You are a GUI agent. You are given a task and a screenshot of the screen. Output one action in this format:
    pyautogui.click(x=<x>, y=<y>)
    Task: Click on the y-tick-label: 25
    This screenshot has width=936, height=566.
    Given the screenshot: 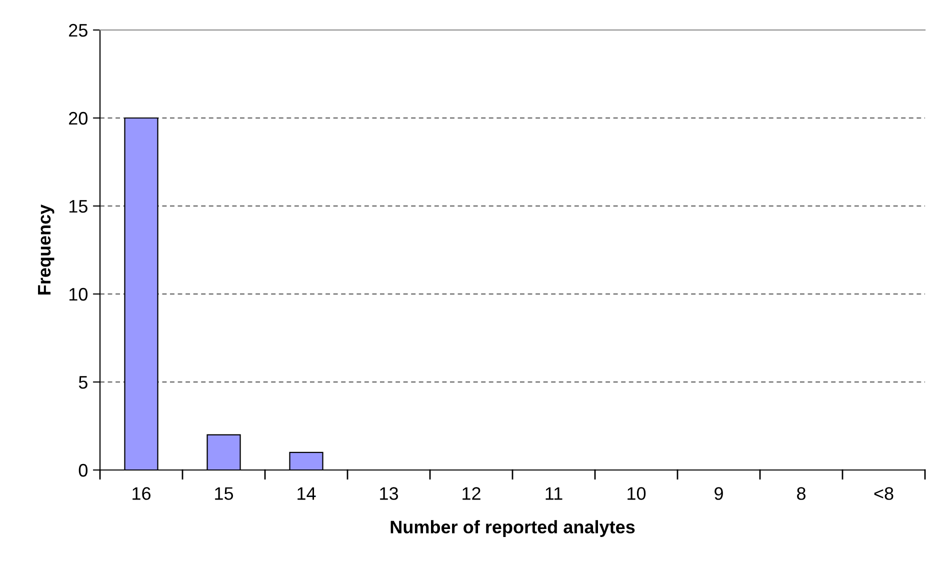 What is the action you would take?
    pyautogui.click(x=78, y=30)
    